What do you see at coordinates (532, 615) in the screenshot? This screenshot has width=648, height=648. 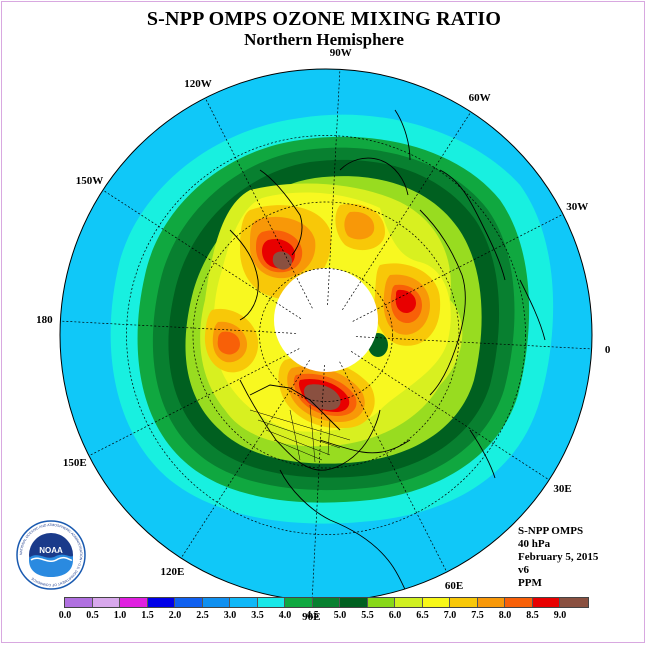 I see `colorbar-tick-label: 8.5` at bounding box center [532, 615].